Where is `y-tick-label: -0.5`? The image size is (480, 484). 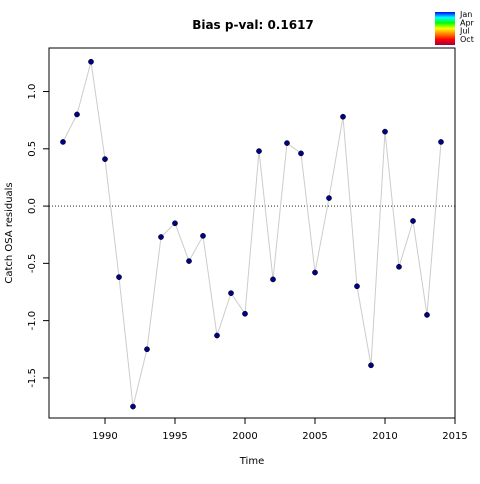 y-tick-label: -0.5 is located at coordinates (32, 264).